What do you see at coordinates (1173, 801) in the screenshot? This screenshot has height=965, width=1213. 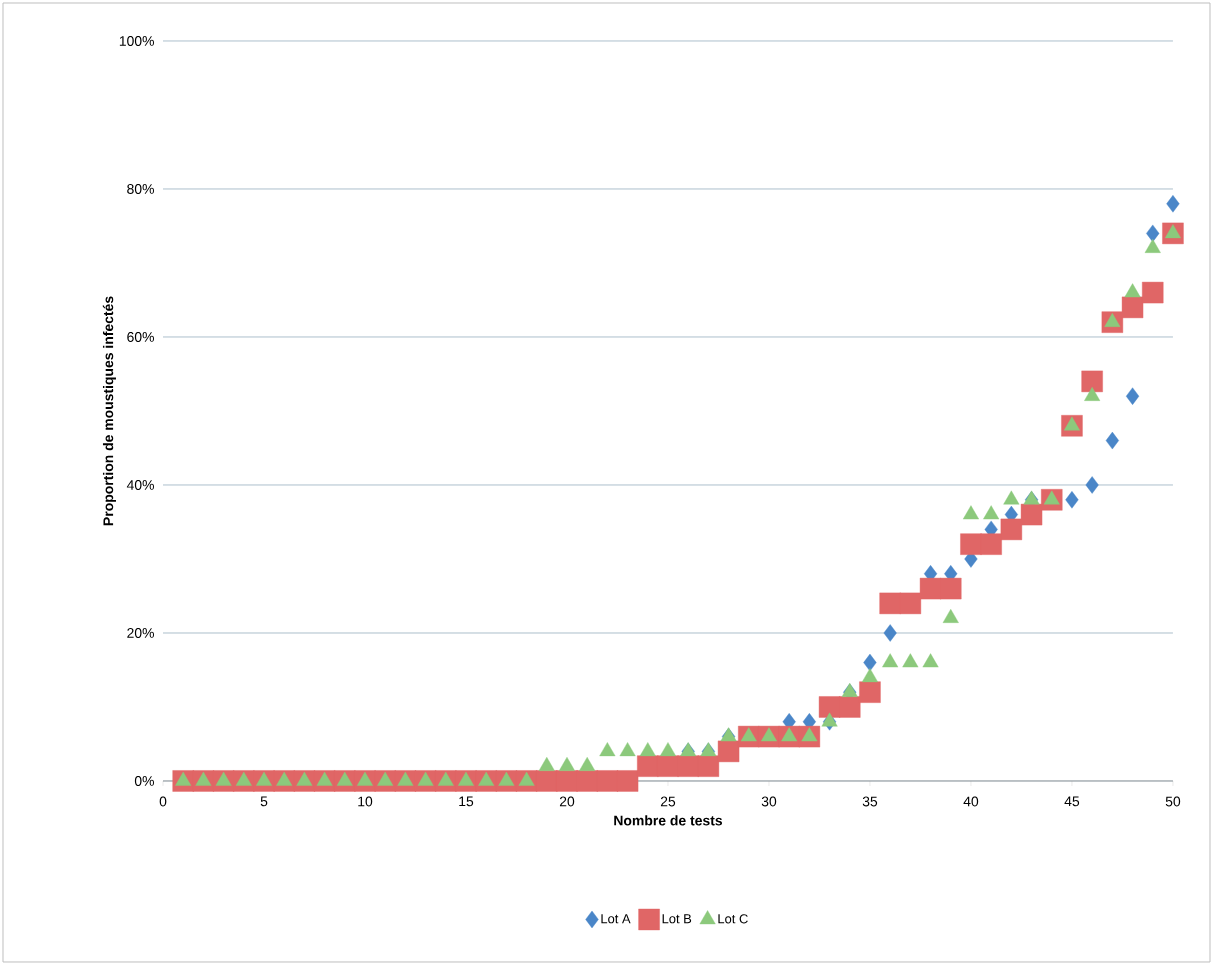 I see `x-tick-label: 50` at bounding box center [1173, 801].